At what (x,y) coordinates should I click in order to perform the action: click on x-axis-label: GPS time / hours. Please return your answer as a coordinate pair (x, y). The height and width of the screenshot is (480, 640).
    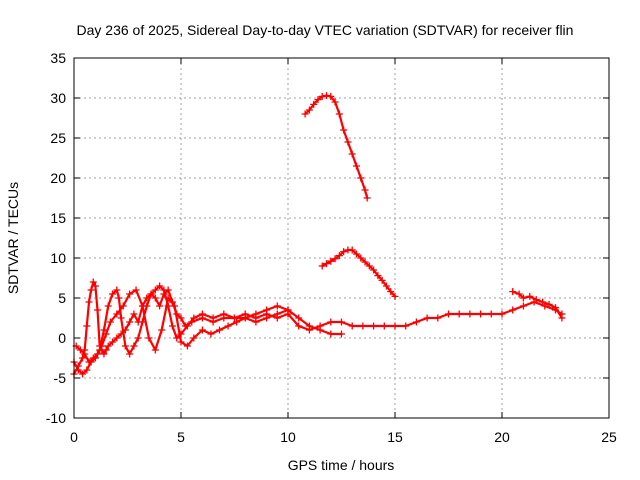
    Looking at the image, I should click on (341, 465).